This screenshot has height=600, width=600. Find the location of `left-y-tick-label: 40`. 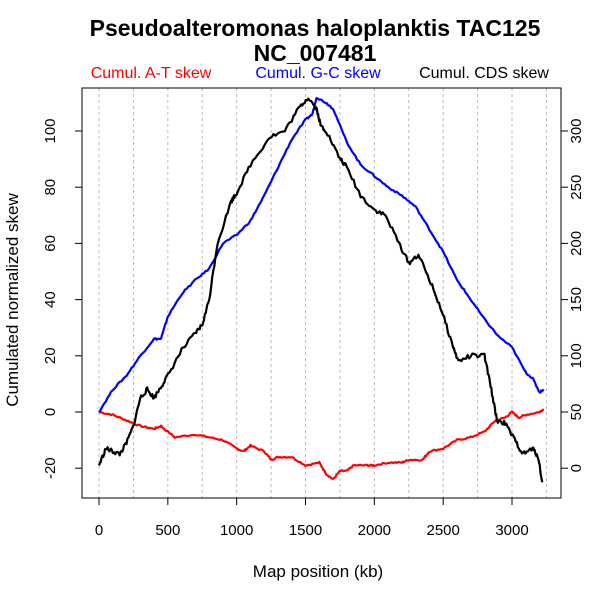

left-y-tick-label: 40 is located at coordinates (50, 299).